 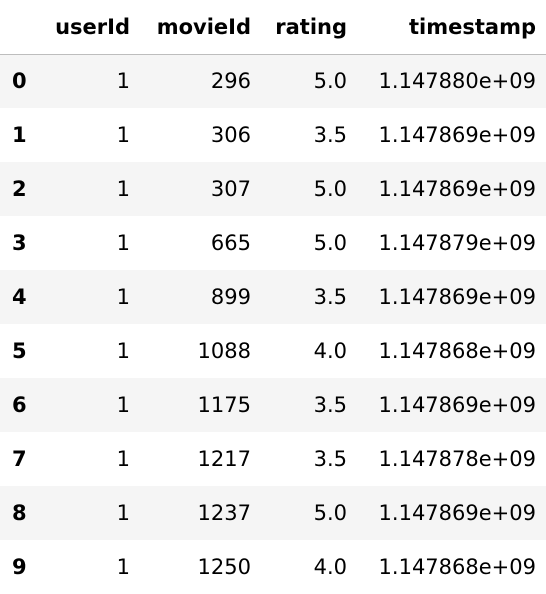 I want to click on row-index: 6, so click(x=19, y=405).